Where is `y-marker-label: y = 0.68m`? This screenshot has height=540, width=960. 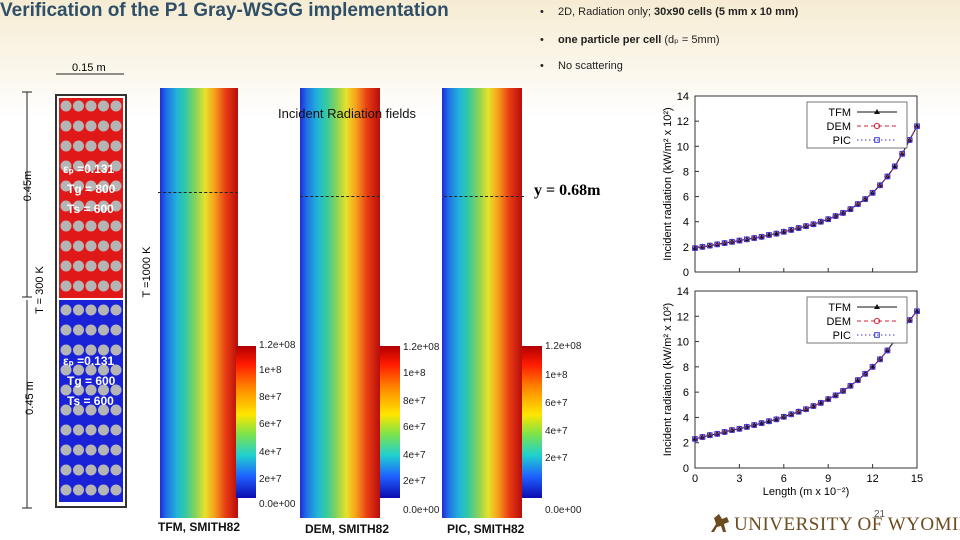
y-marker-label: y = 0.68m is located at coordinates (567, 190).